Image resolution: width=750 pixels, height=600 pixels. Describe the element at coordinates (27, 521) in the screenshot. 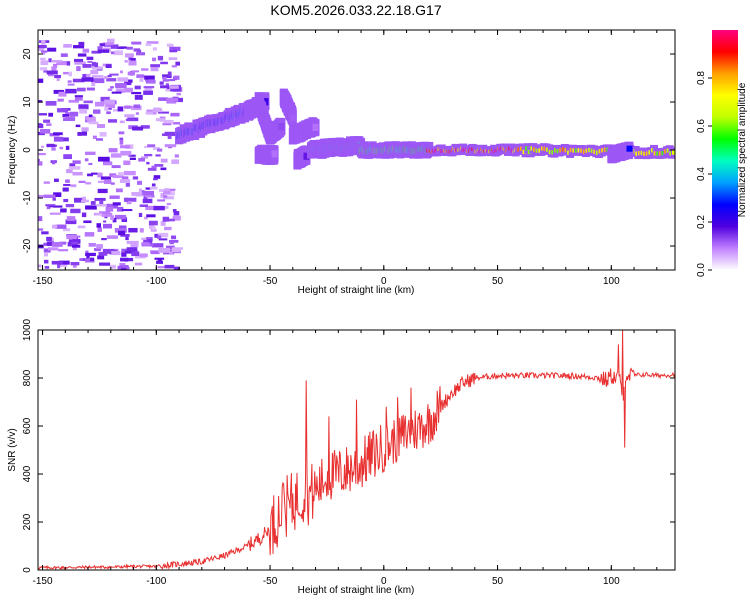

I see `y-tick-label: 200` at that location.